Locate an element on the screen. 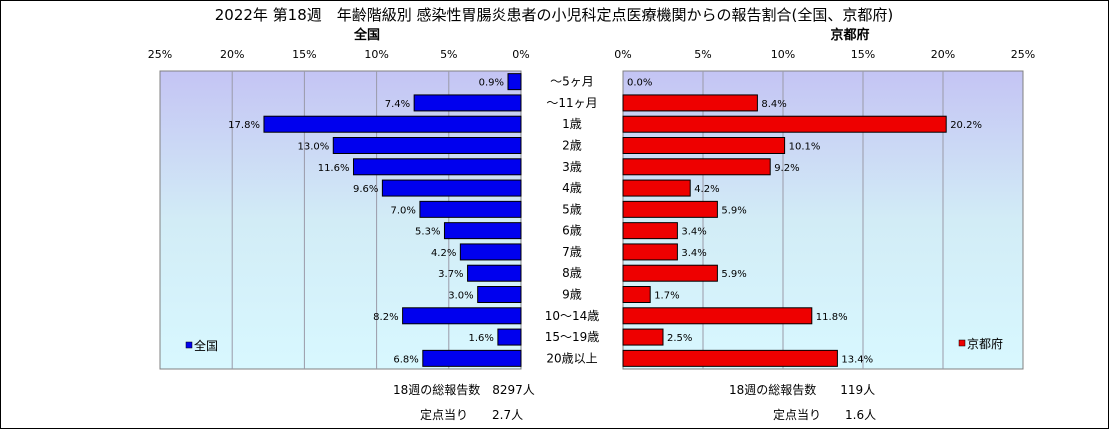 The image size is (1109, 429). tick-label-nation: 15% is located at coordinates (304, 54).